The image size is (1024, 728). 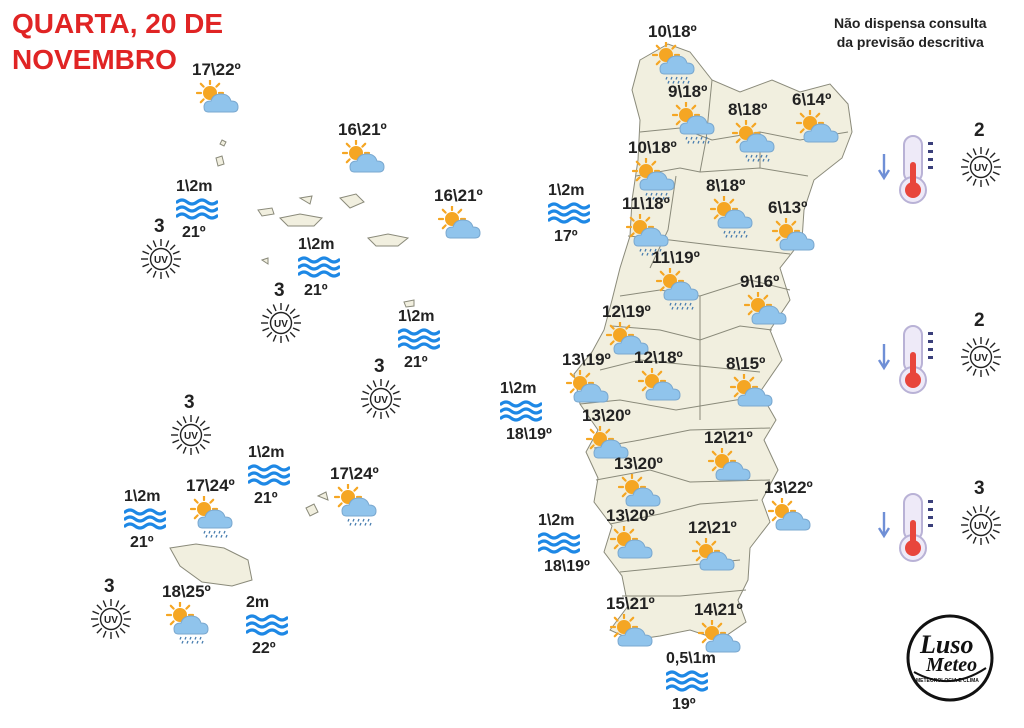 What do you see at coordinates (249, 539) in the screenshot?
I see `madeira-islands` at bounding box center [249, 539].